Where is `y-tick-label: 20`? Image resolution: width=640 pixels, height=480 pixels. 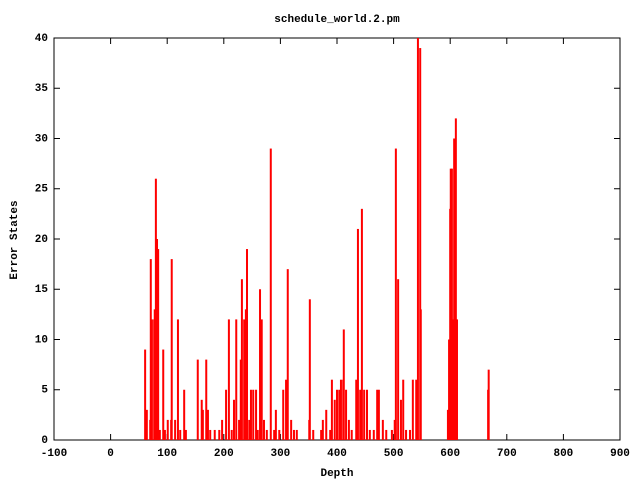
y-tick-label: 20 is located at coordinates (41, 240).